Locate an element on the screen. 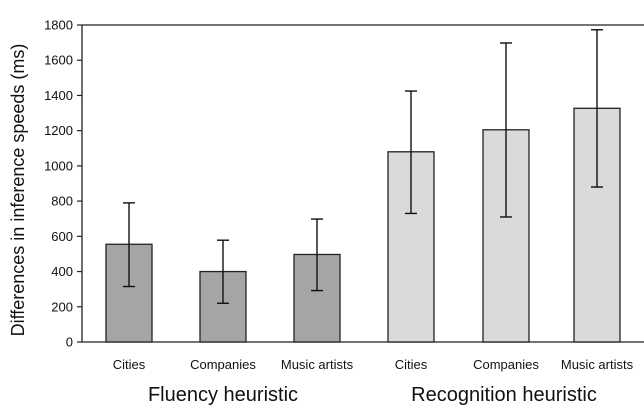 The width and height of the screenshot is (644, 413). y-tick-label: 0 is located at coordinates (69, 342).